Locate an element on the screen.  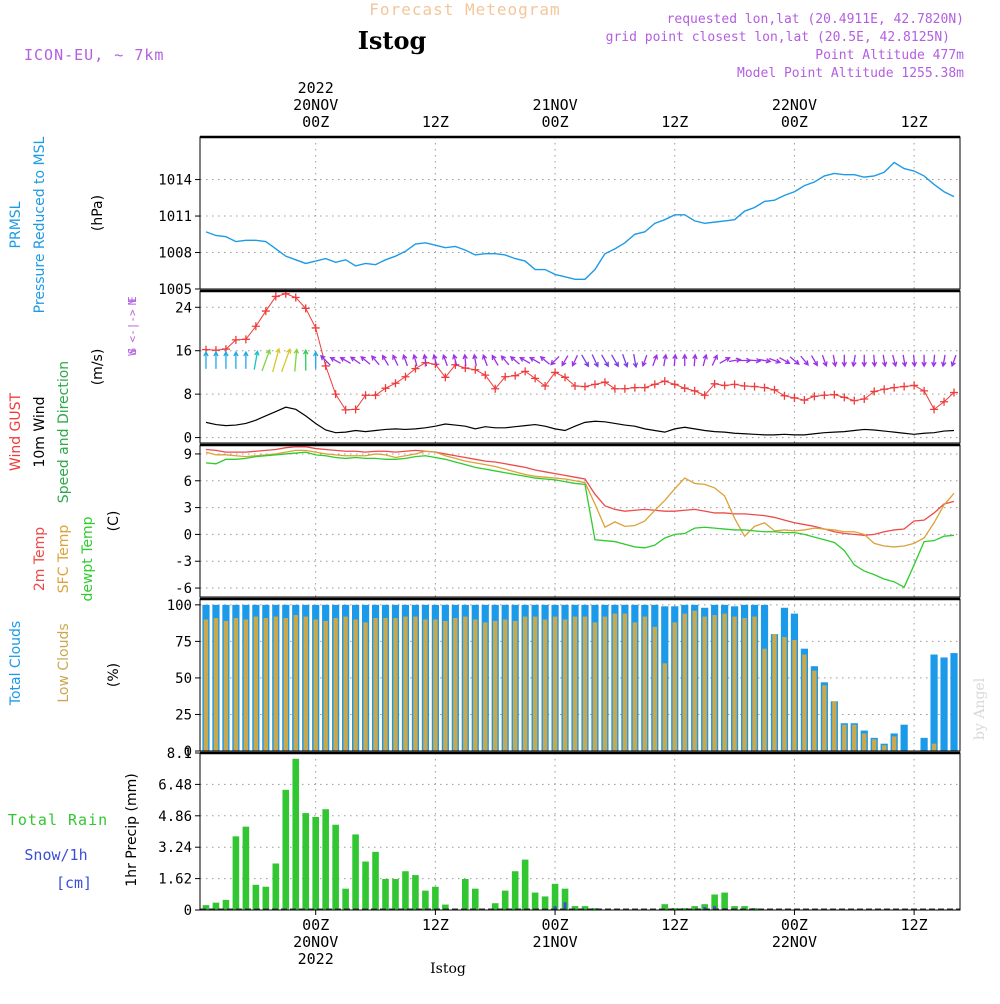
watermark: by Angel is located at coordinates (980, 708).